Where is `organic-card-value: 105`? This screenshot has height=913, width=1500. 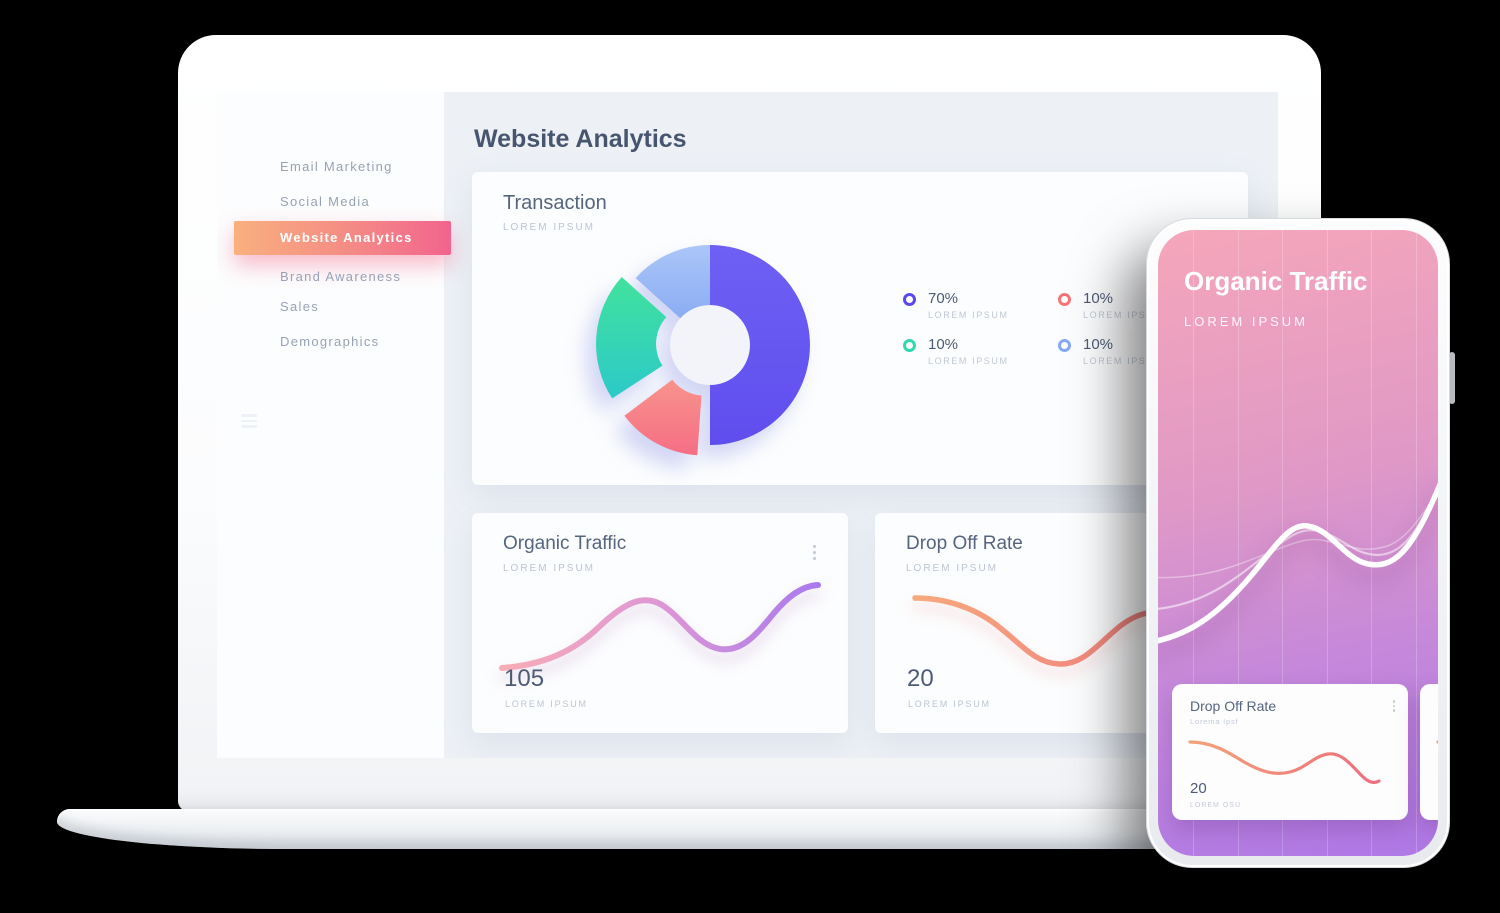
organic-card-value: 105 is located at coordinates (524, 678).